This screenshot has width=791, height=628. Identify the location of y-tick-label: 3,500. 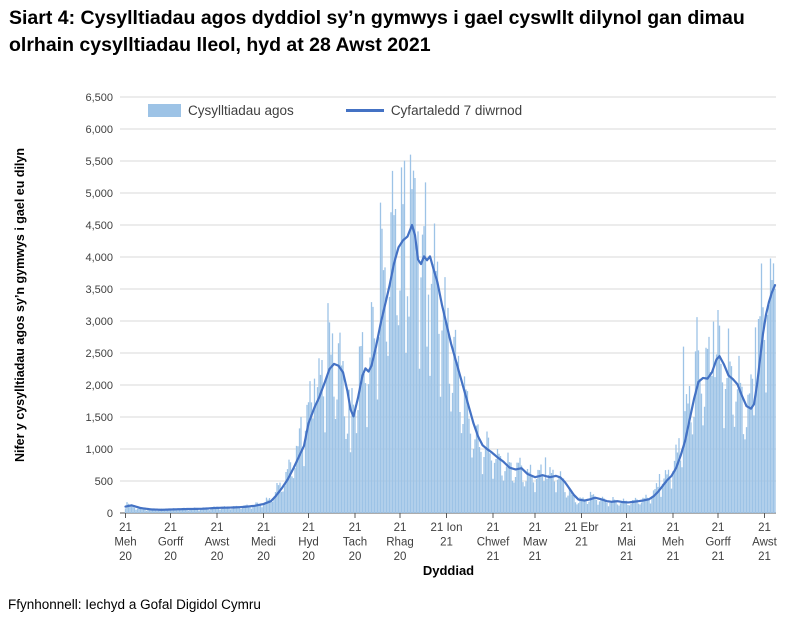
(99, 290).